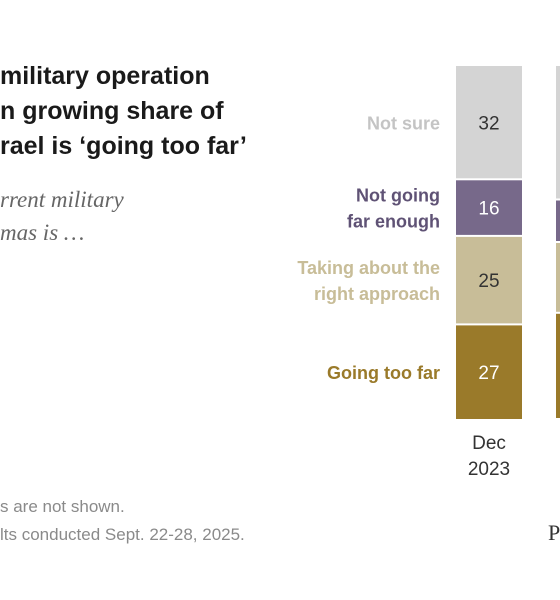 This screenshot has height=600, width=560. I want to click on chart-title-line-1: military operation, so click(105, 76).